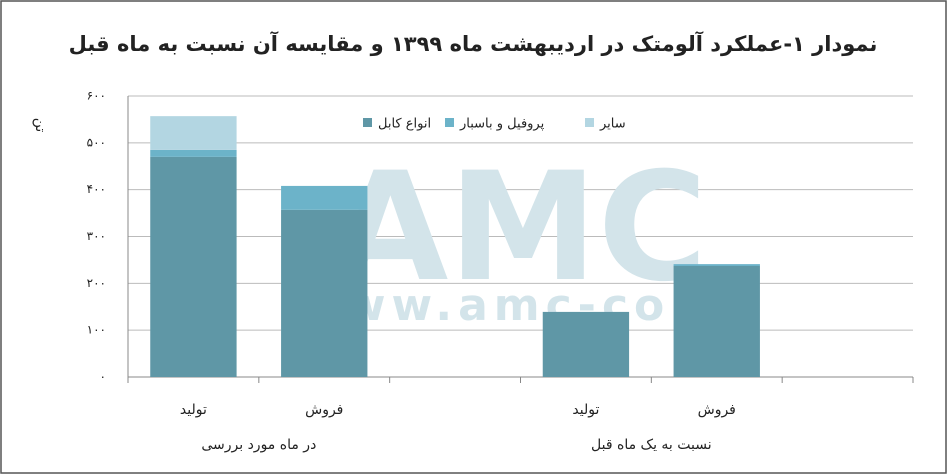  What do you see at coordinates (96, 236) in the screenshot?
I see `y-tick-label: ۳۰۰` at bounding box center [96, 236].